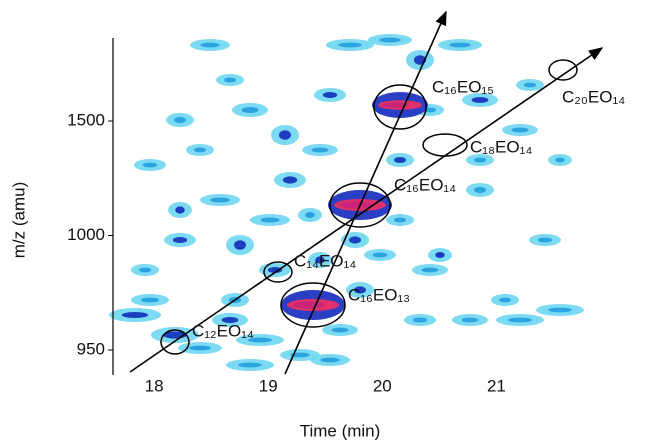 This screenshot has height=445, width=648. I want to click on annotation-label: C₁₄EO₁₄, so click(325, 260).